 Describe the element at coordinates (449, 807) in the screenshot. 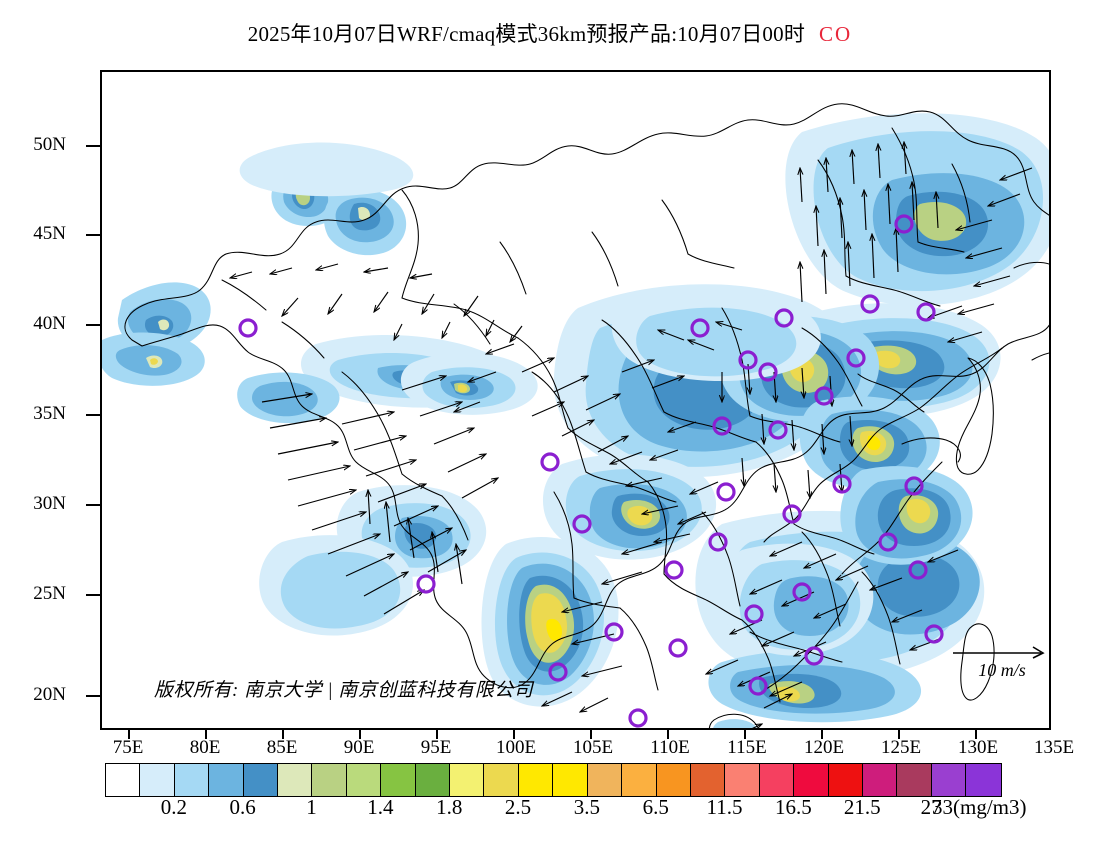

I see `colorbar-label-4: 1.8` at that location.